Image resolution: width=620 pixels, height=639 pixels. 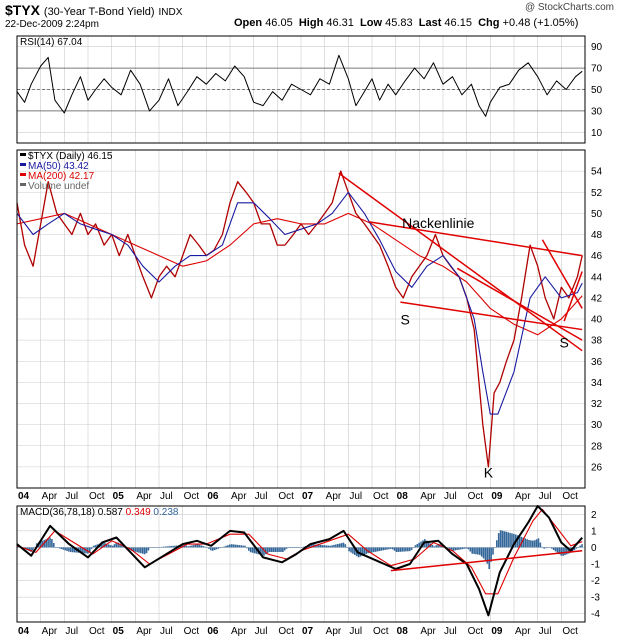 What do you see at coordinates (497, 496) in the screenshot?
I see `x-tick-label: 09` at bounding box center [497, 496].